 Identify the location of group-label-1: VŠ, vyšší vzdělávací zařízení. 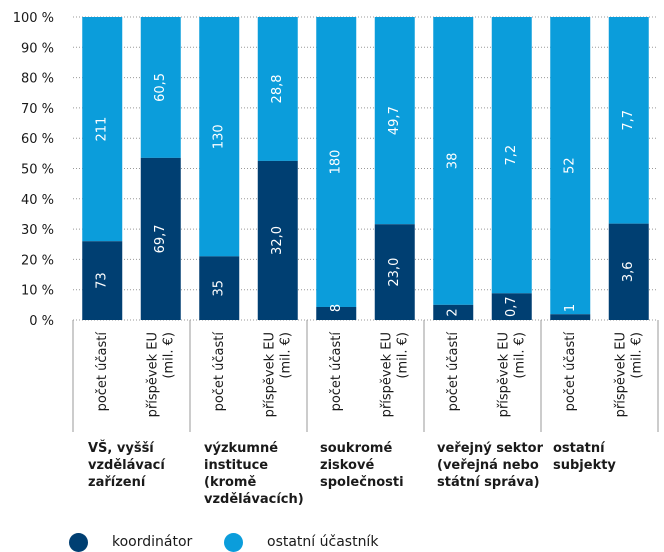
(126, 465).